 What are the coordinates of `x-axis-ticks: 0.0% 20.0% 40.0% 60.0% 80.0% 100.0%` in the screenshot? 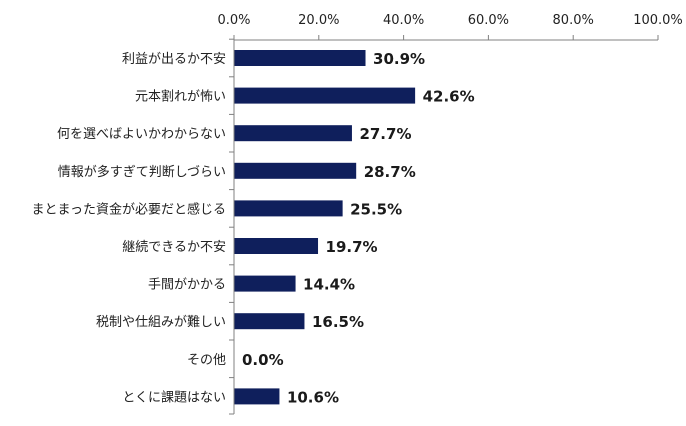 It's located at (450, 26).